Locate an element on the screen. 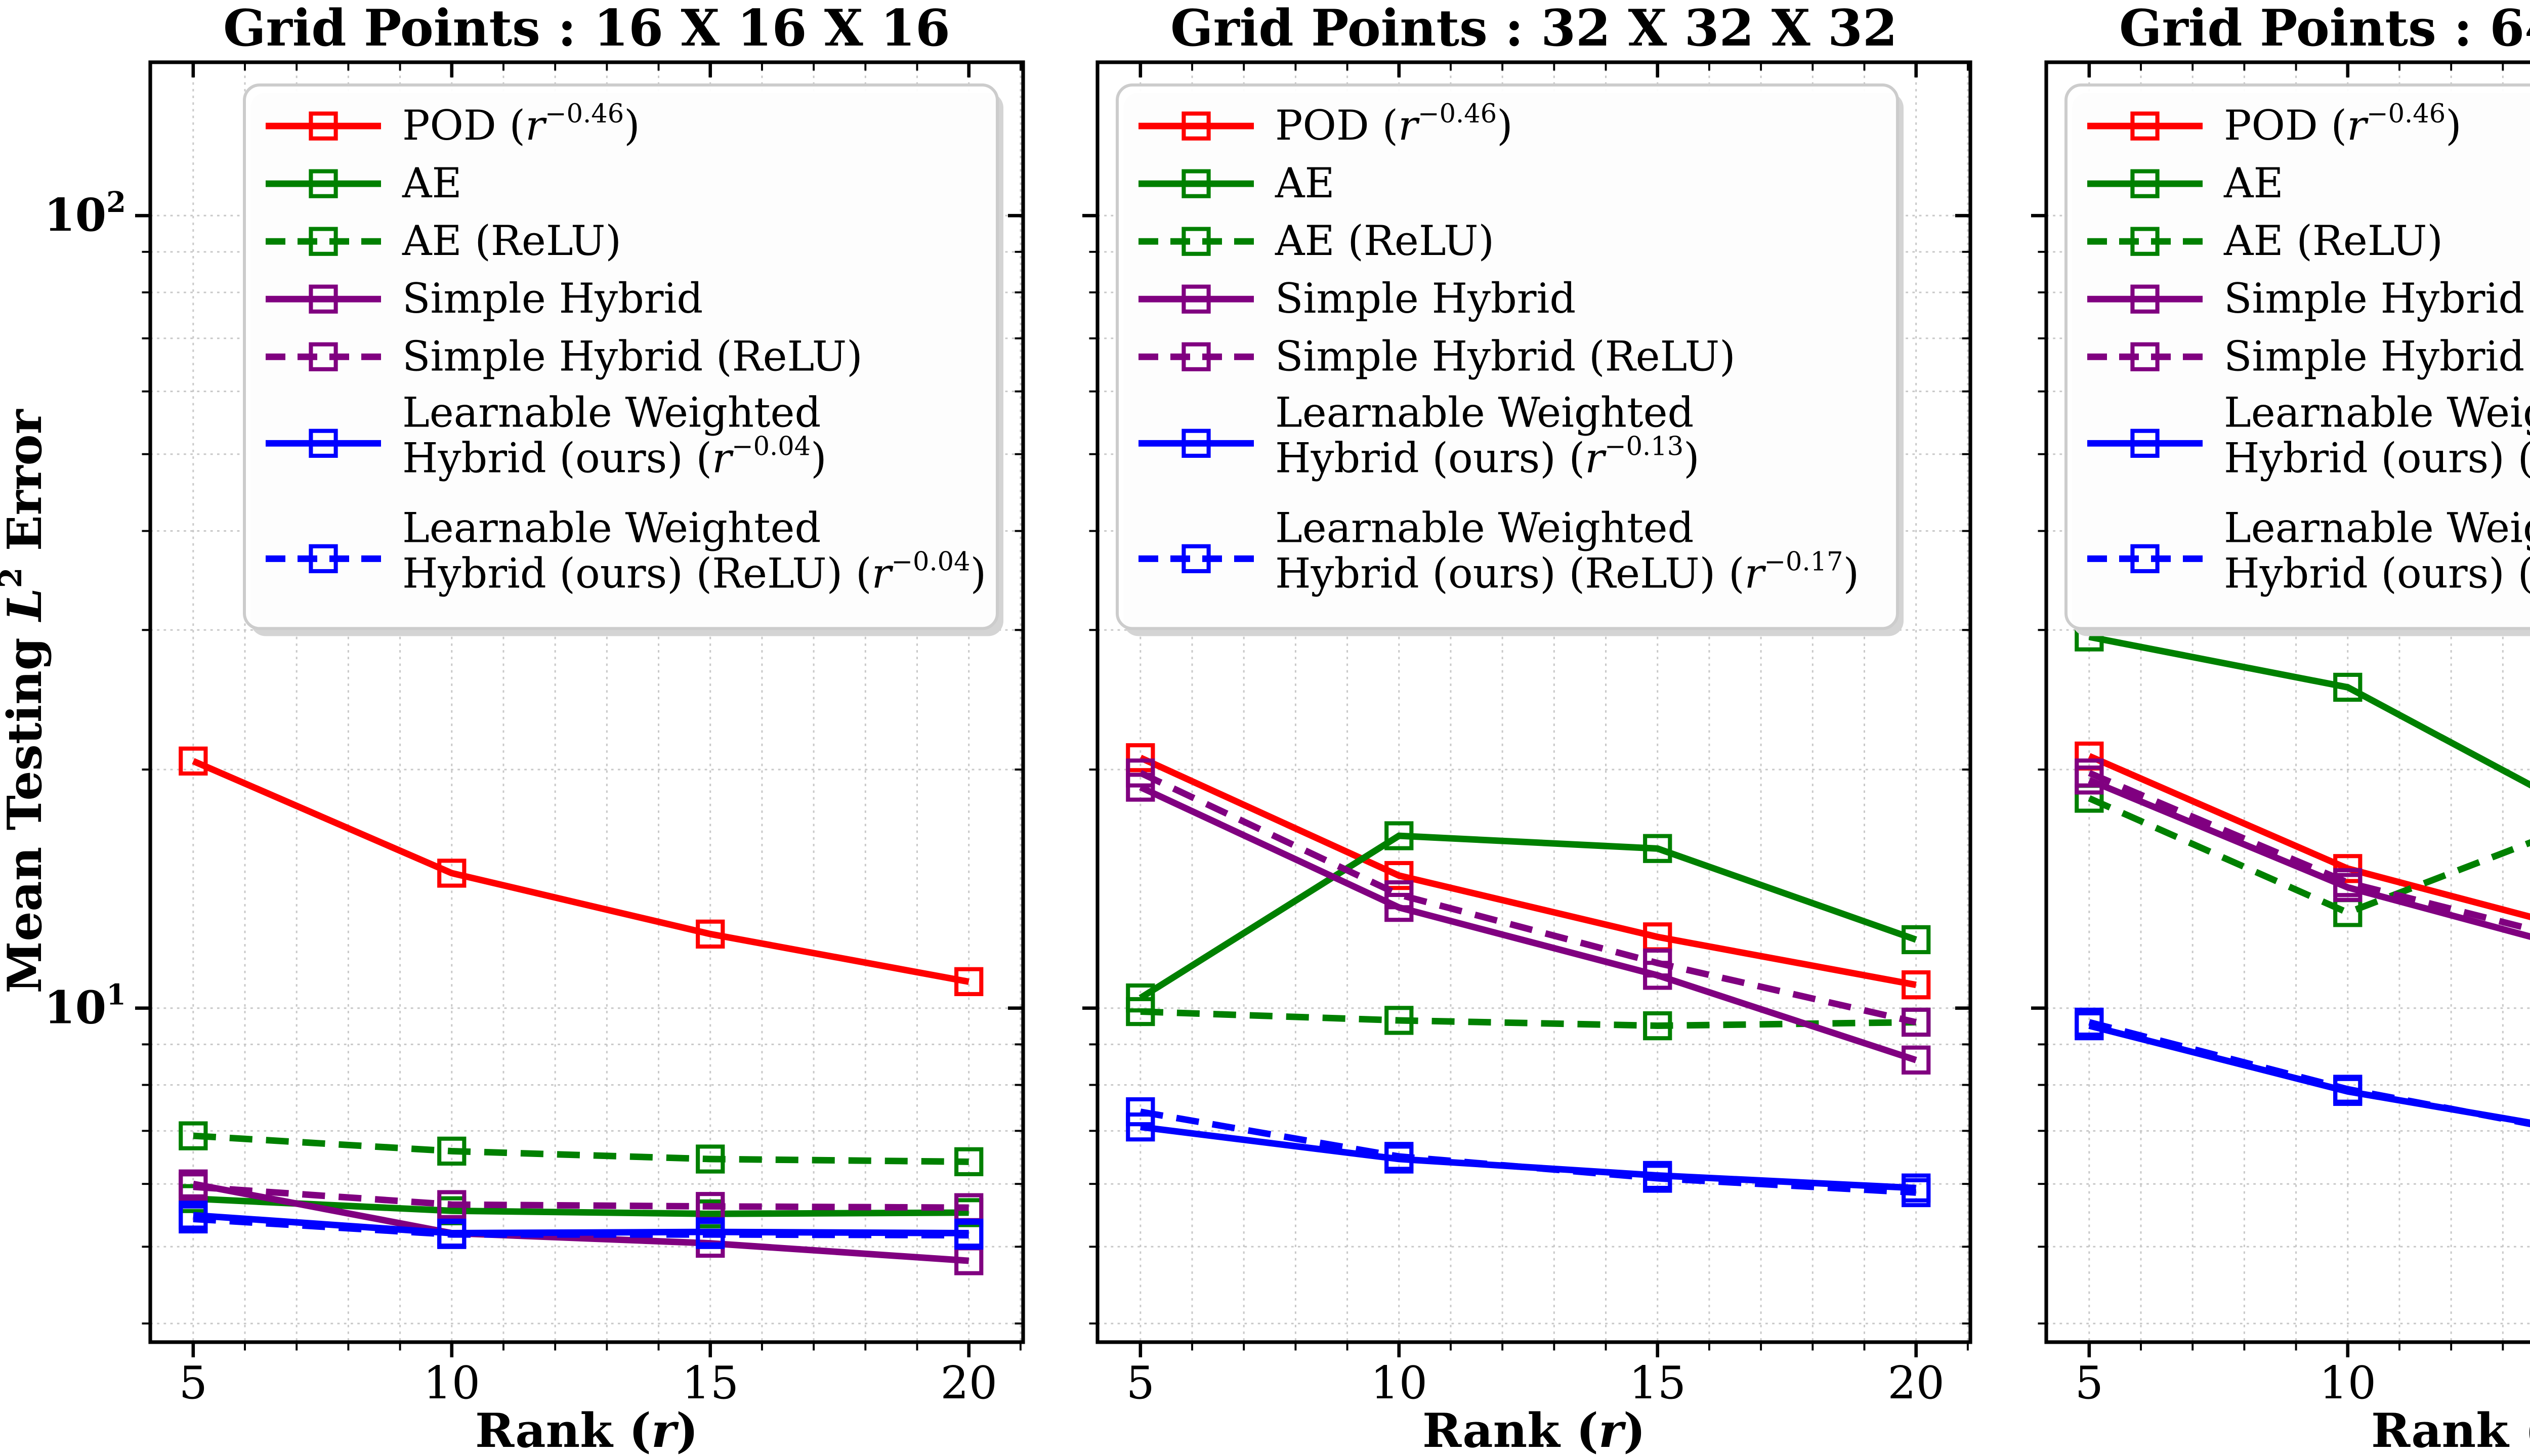 Image resolution: width=2530 pixels, height=1456 pixels. legend-label: AE is located at coordinates (432, 183).